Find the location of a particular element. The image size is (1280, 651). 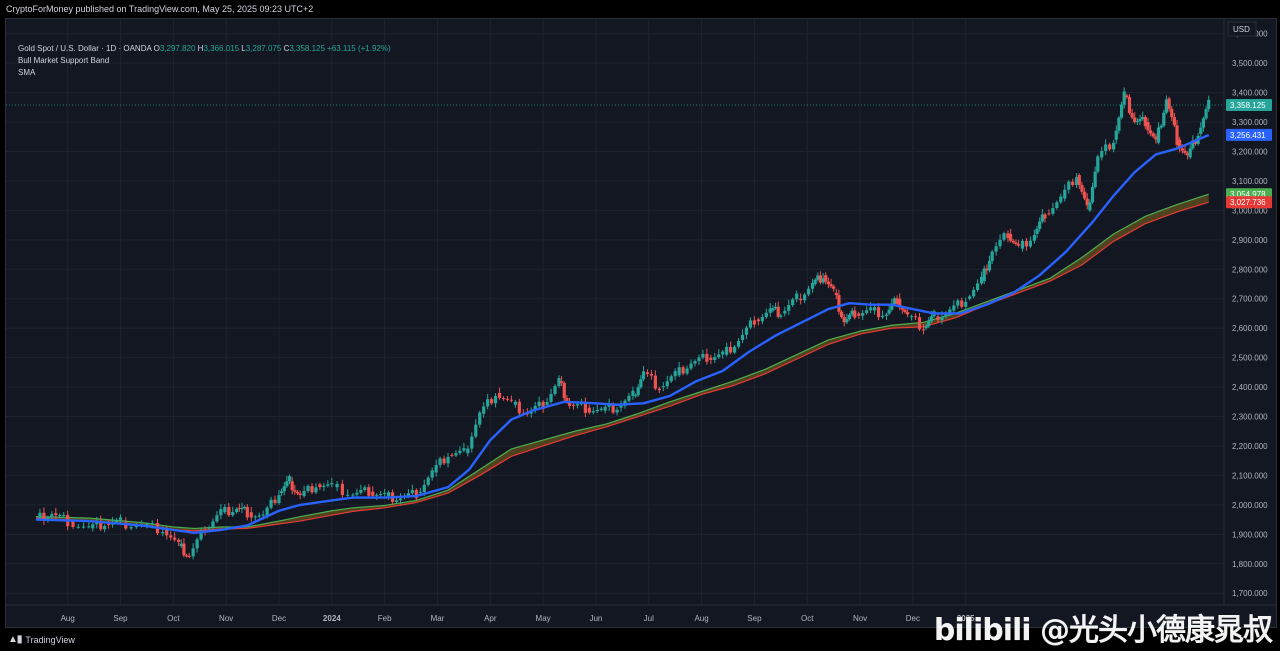

y-tick-label: 2,300.000 is located at coordinates (1250, 417).